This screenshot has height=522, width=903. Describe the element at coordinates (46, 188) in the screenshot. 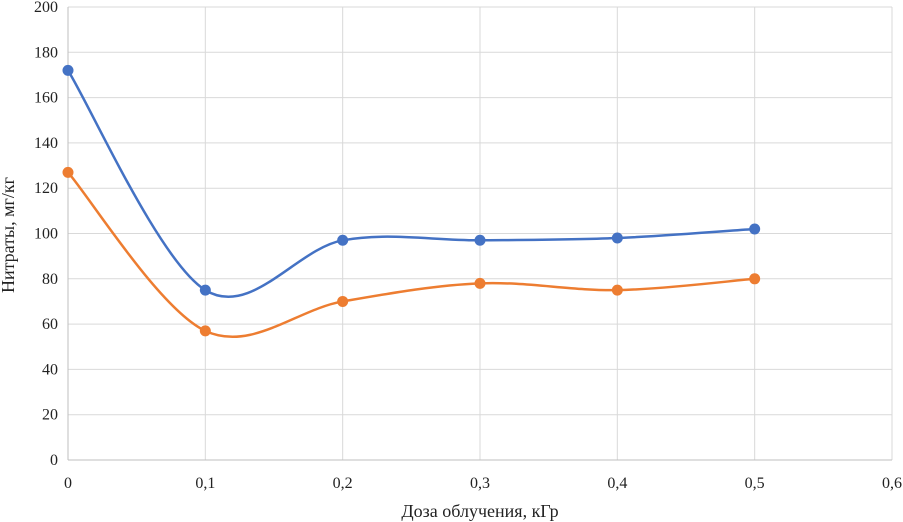

I see `y-tick-label: 120` at that location.